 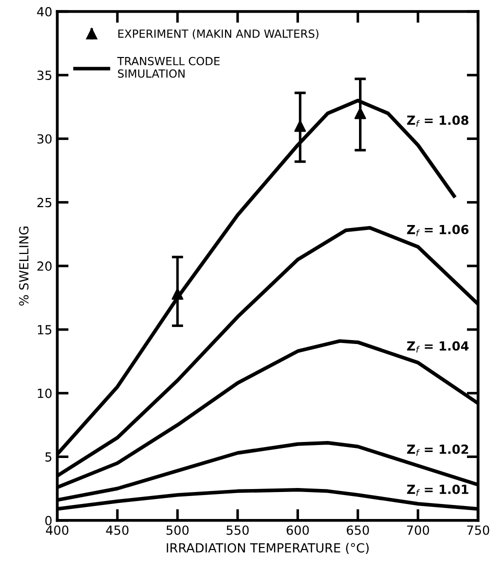 I want to click on x-tick-label: 650, so click(x=357, y=530).